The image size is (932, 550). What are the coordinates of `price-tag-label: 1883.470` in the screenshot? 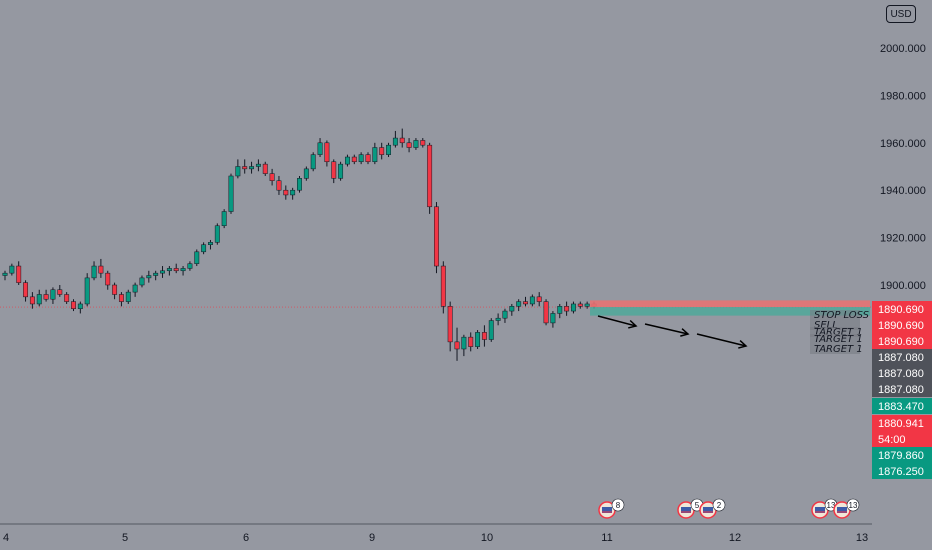 It's located at (901, 407).